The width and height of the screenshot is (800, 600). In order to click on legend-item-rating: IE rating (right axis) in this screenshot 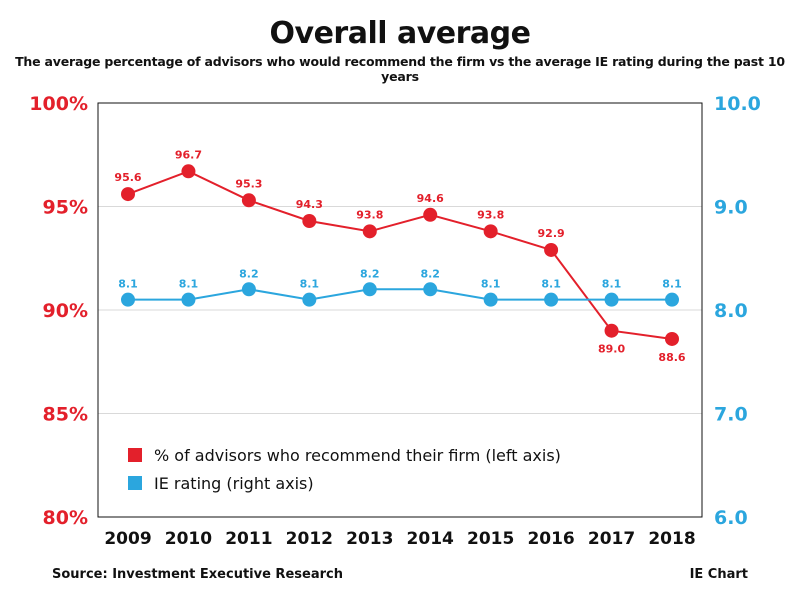, I will do `click(221, 483)`.